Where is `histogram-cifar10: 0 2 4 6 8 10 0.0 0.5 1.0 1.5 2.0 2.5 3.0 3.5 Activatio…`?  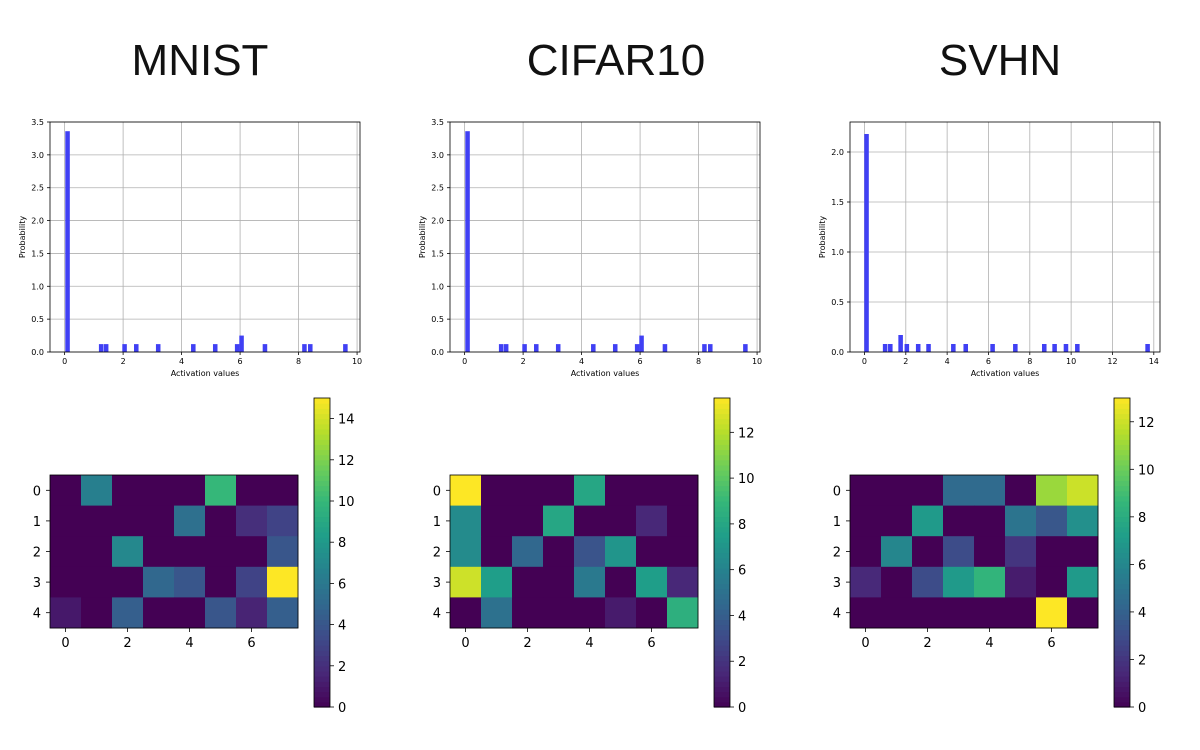 histogram-cifar10: 0 2 4 6 8 10 0.0 0.5 1.0 1.5 2.0 2.5 3.0 3.5 Activatio… is located at coordinates (590, 248).